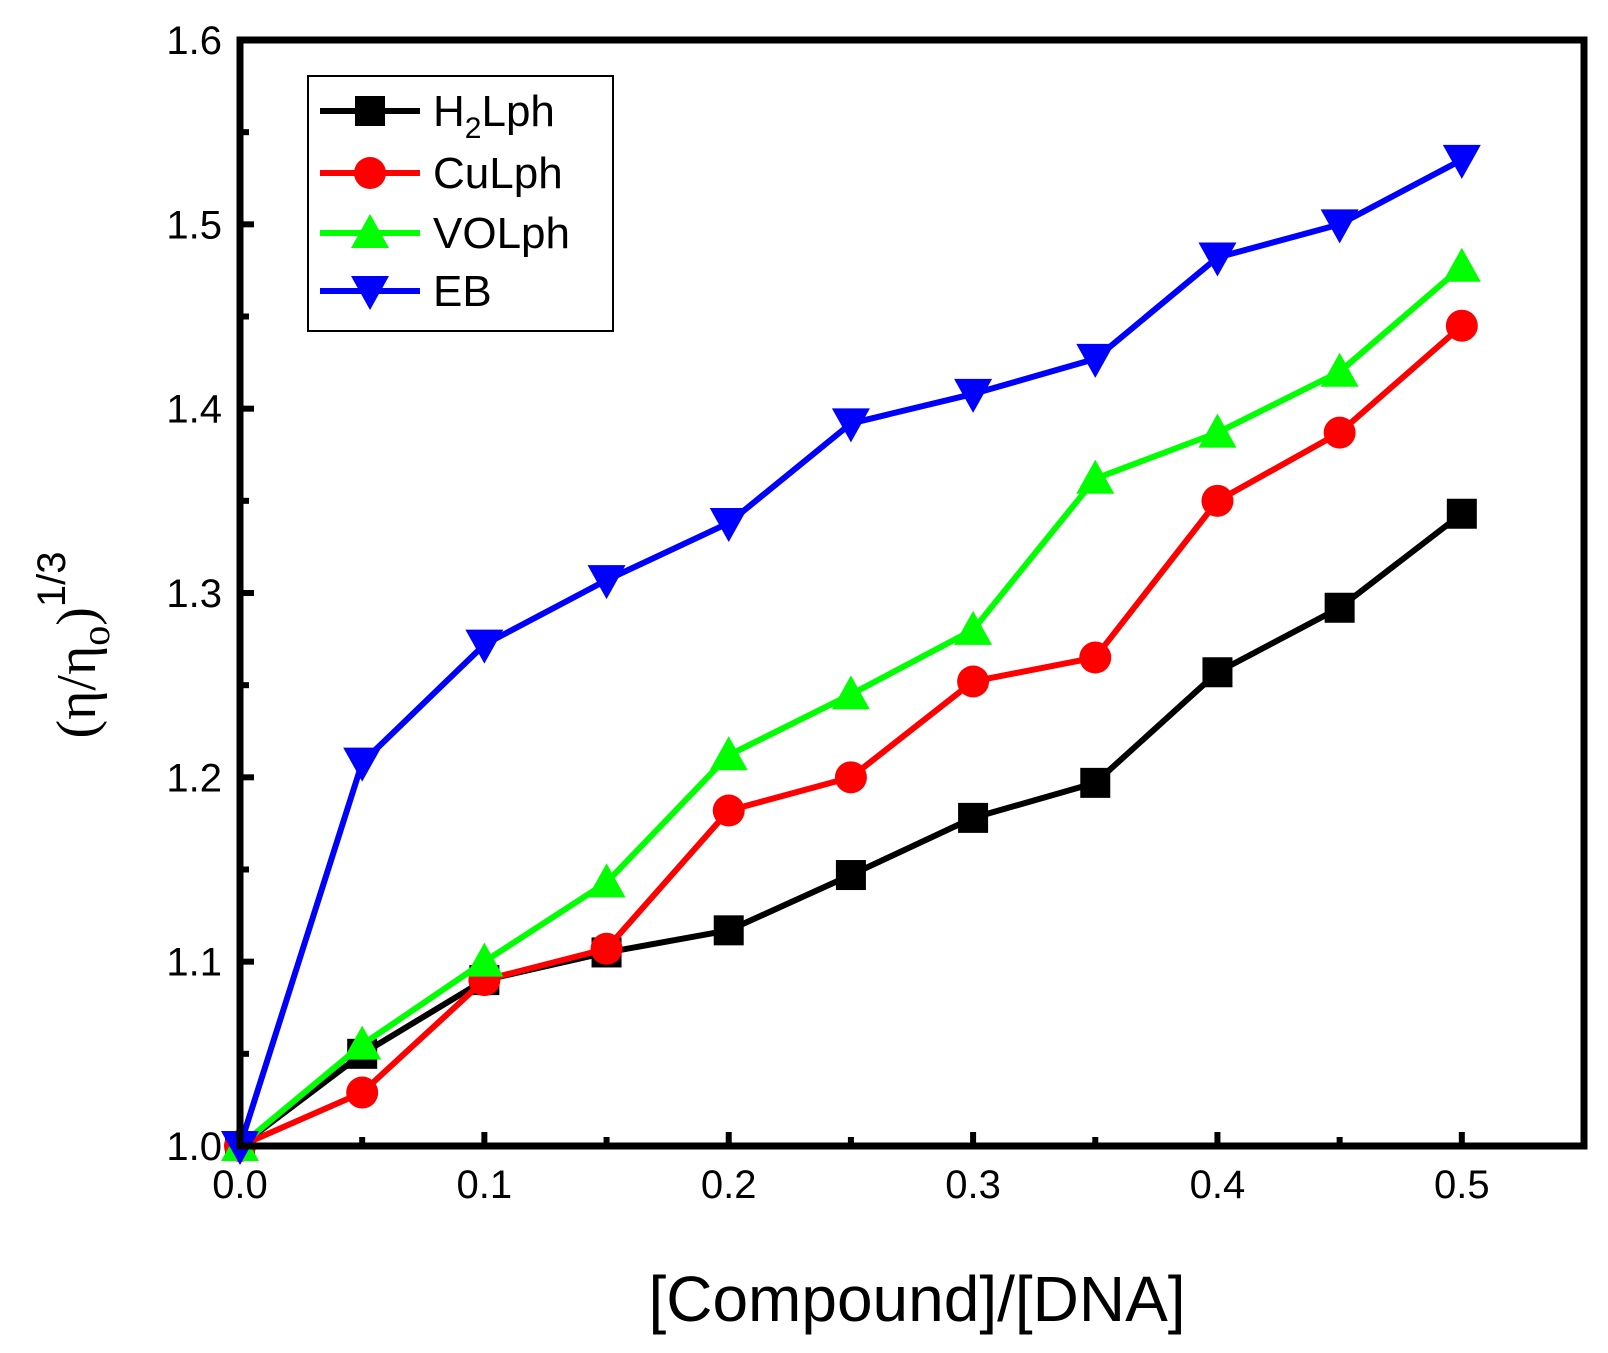 The height and width of the screenshot is (1353, 1608). I want to click on legend-label: H2Lph, so click(494, 116).